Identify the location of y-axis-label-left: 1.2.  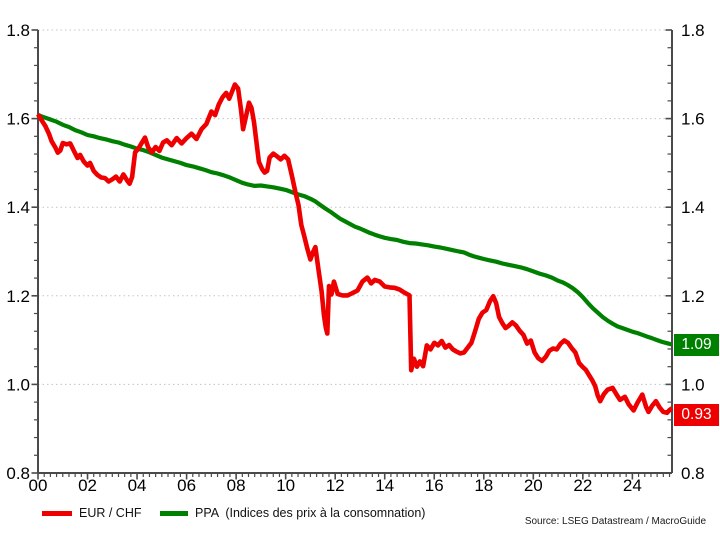
(18, 296).